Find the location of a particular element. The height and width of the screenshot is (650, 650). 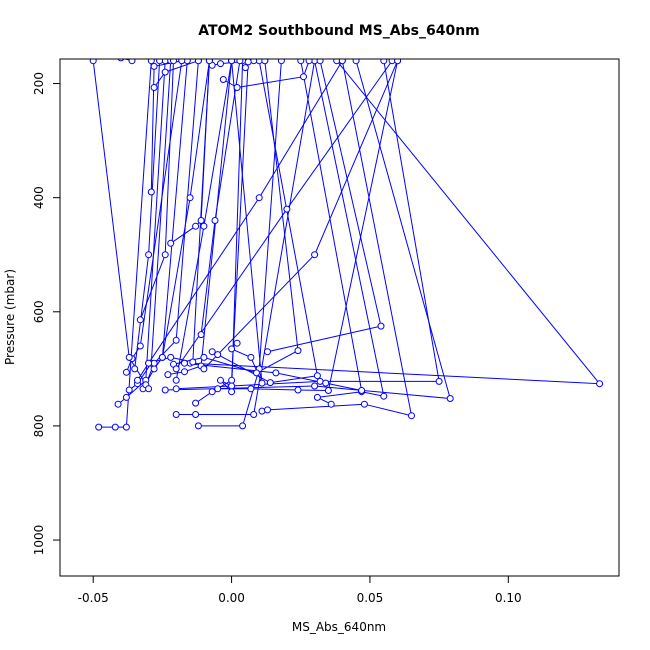

x-axis-label: MS_Abs_640nm is located at coordinates (339, 627).